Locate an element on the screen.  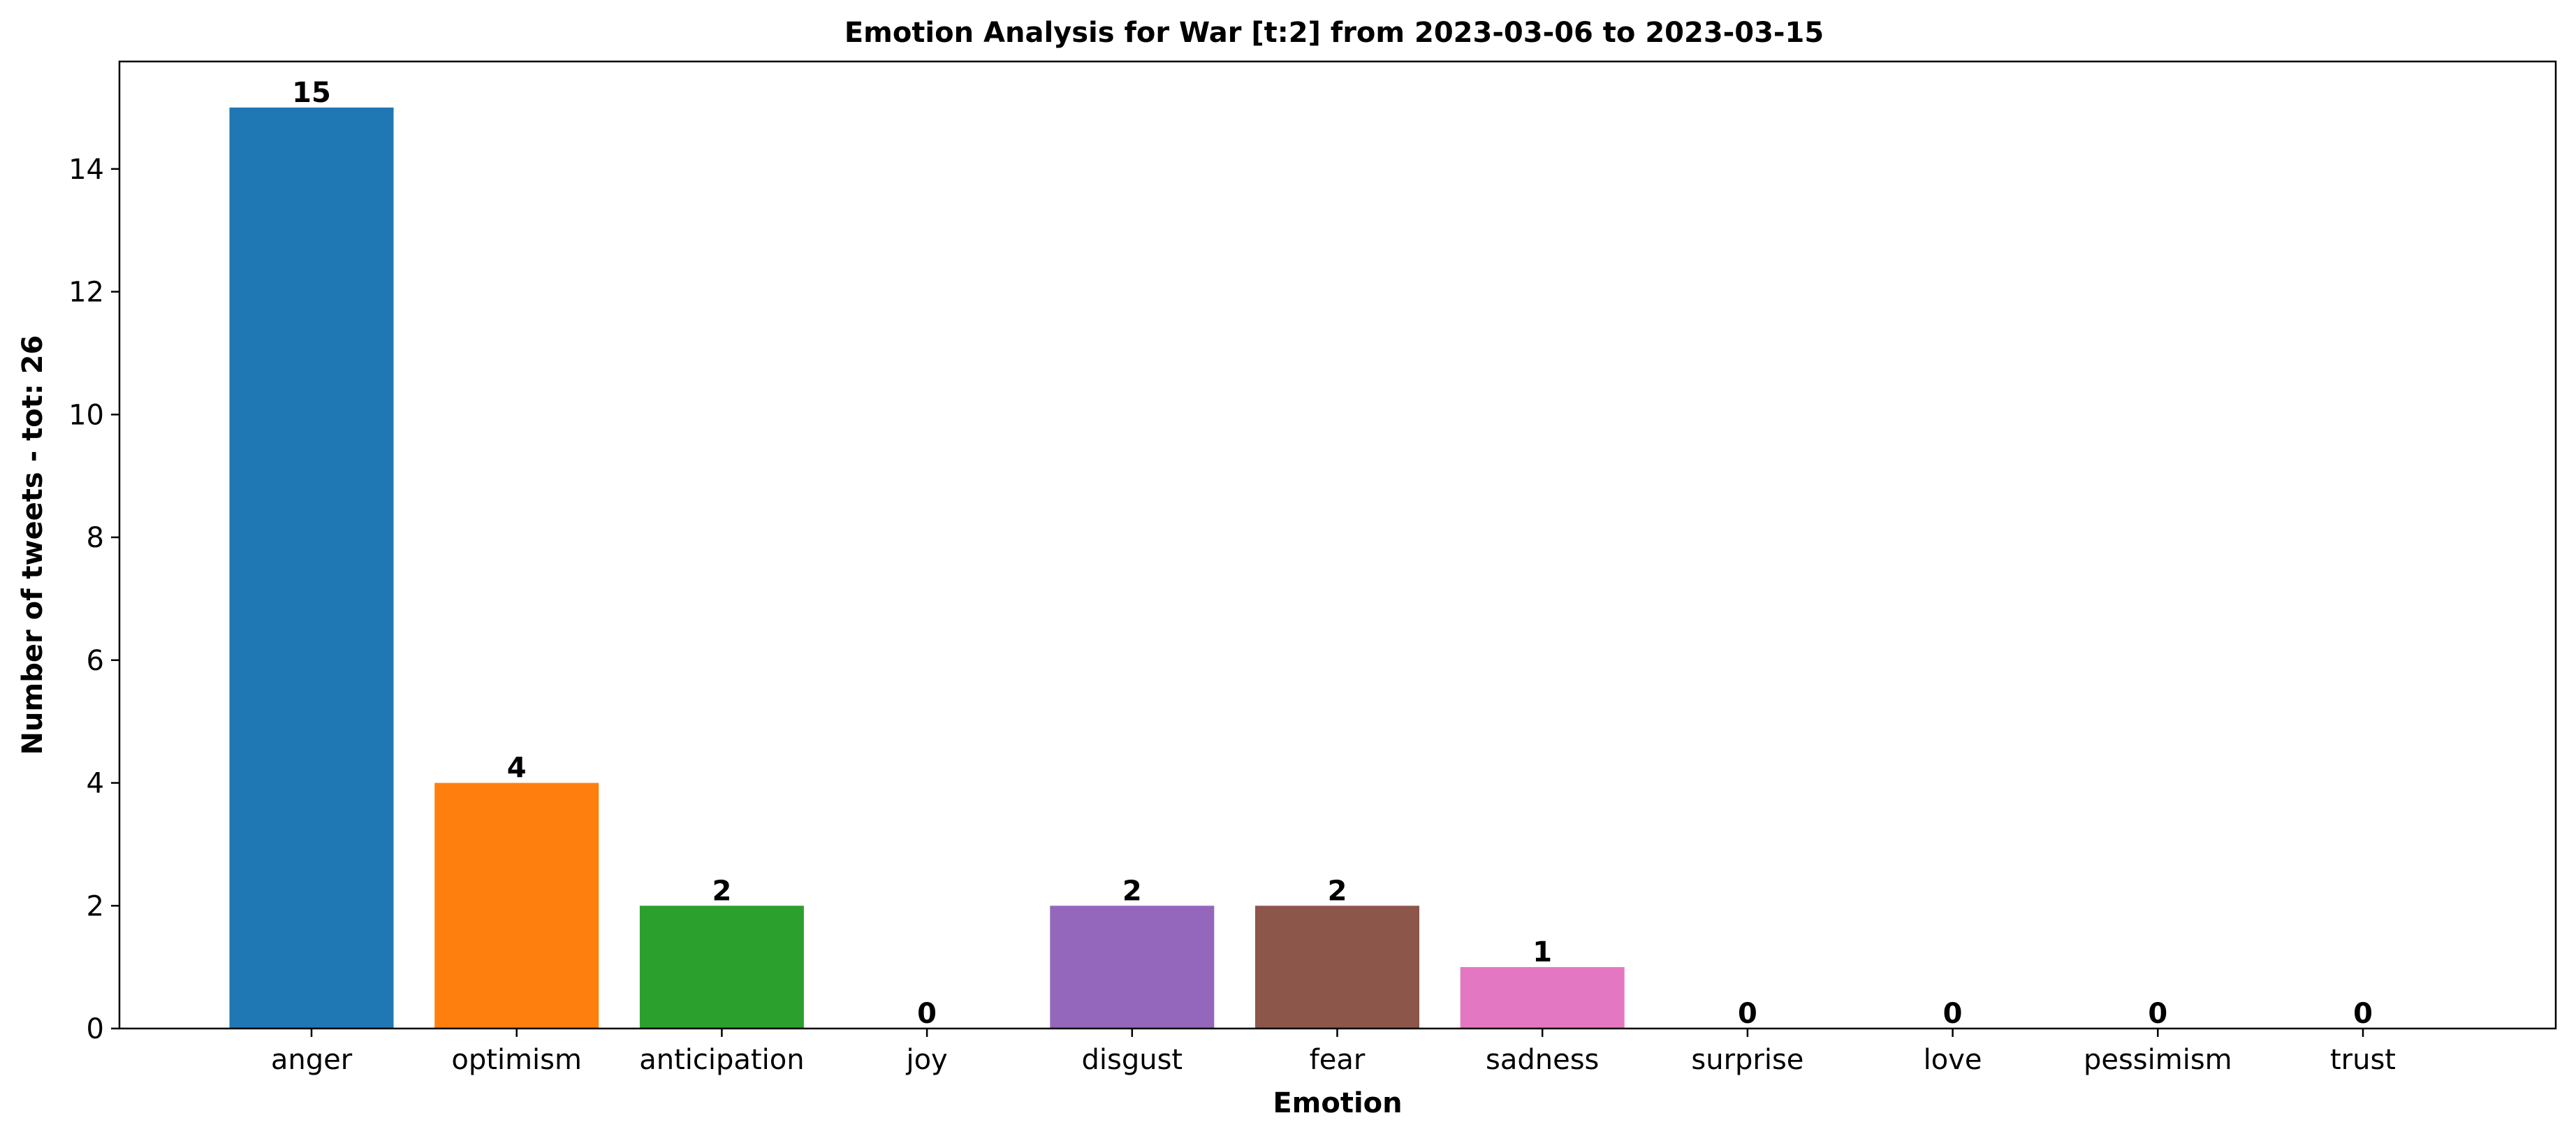
data-label-optimism: 4 is located at coordinates (517, 769).